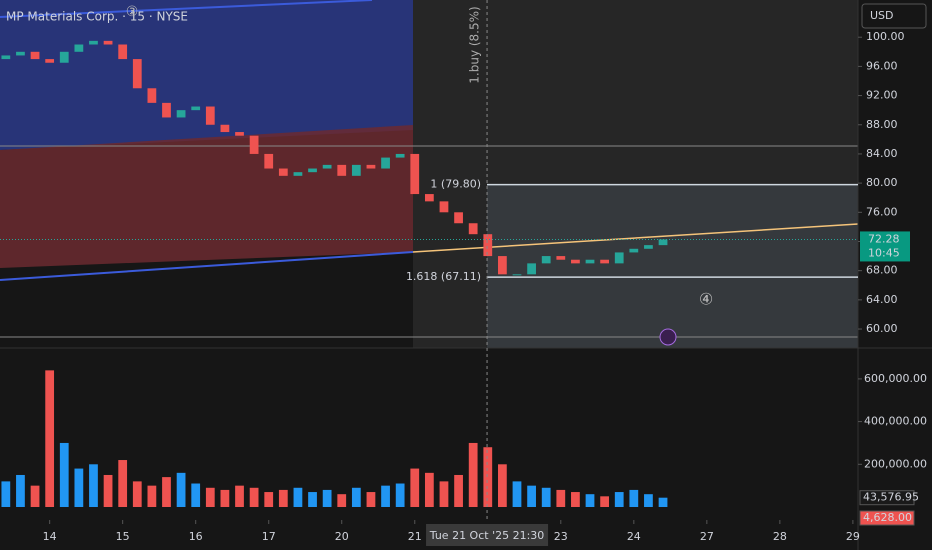 The height and width of the screenshot is (550, 932). I want to click on crosshair-label: Tue 21 Oct '25 21:30, so click(487, 535).